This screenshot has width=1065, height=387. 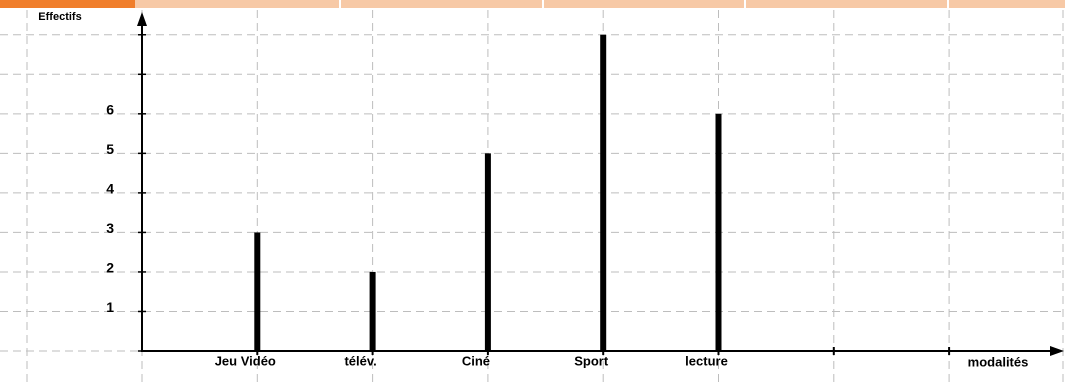 What do you see at coordinates (360, 360) in the screenshot?
I see `x-tick-label: télév.` at bounding box center [360, 360].